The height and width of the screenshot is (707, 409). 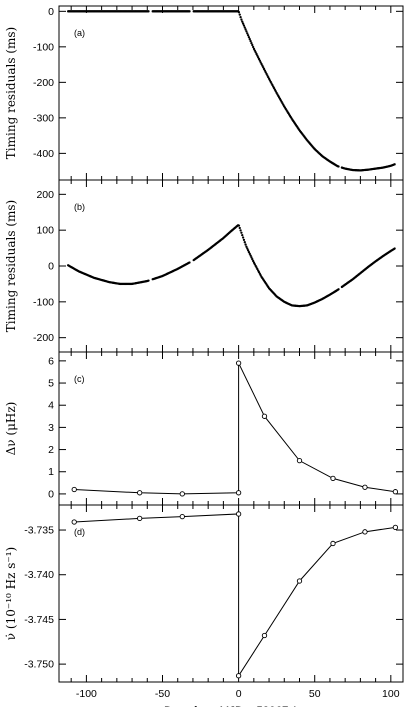 I want to click on x-tick-label: 100, so click(x=391, y=694).